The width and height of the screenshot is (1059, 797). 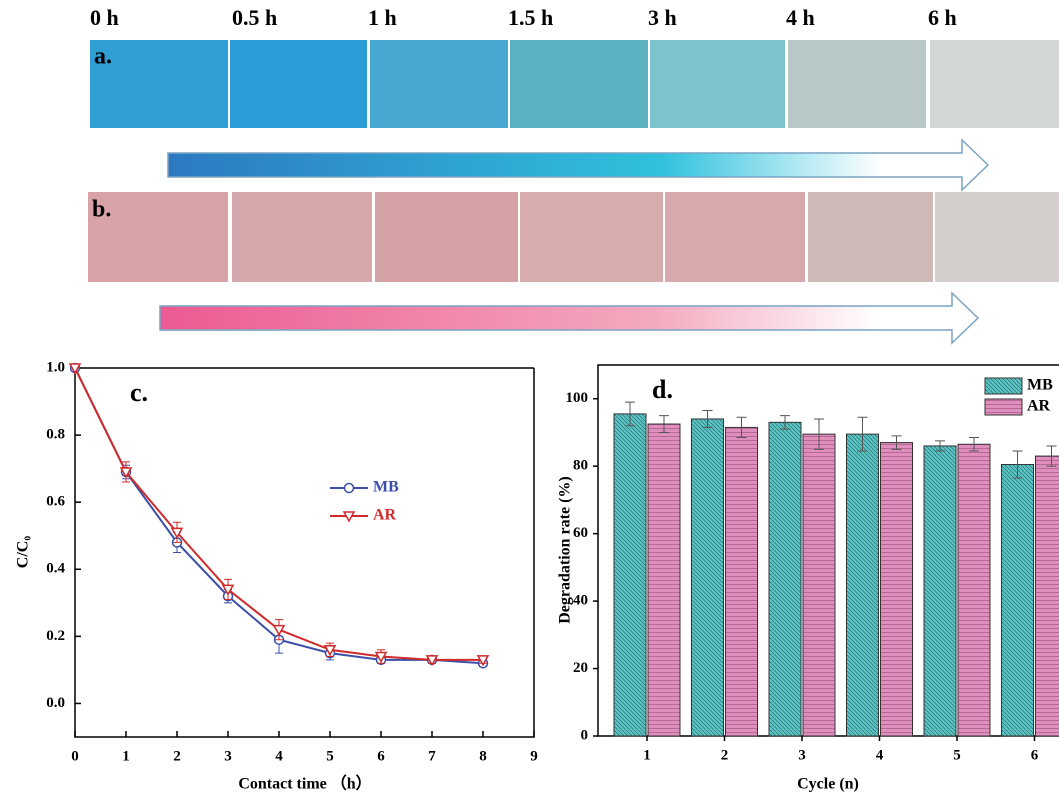 I want to click on x-tick-label: 9, so click(x=534, y=756).